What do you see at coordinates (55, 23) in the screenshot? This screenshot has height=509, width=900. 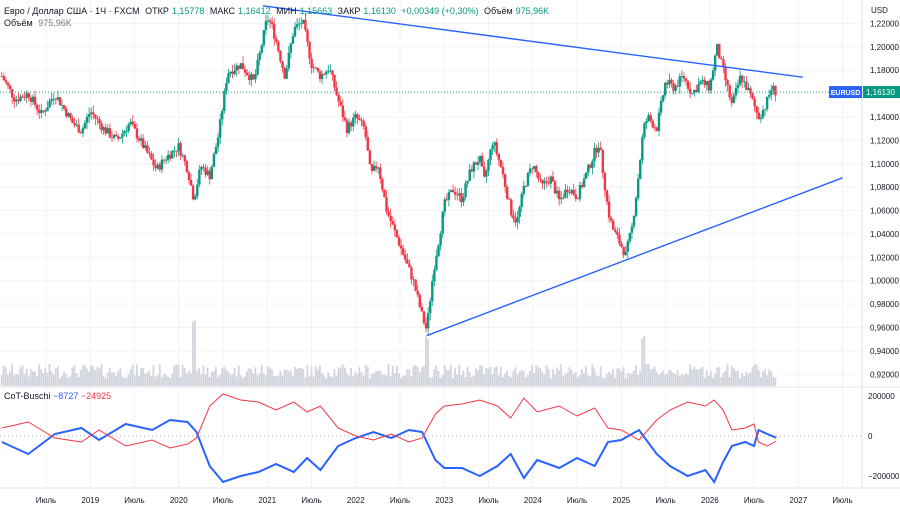 I see `volume-legend-value: 975,96K` at bounding box center [55, 23].